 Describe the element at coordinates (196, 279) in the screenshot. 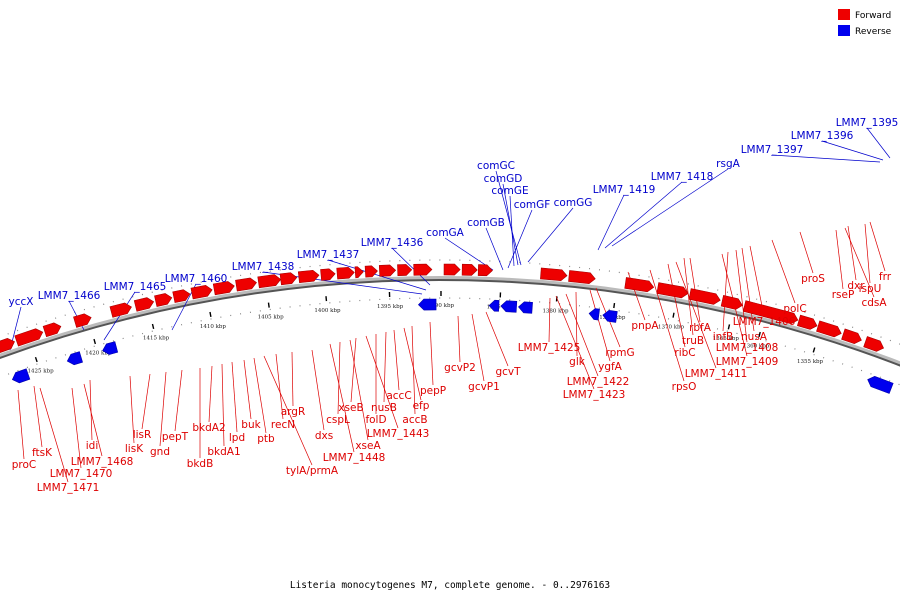

I see `reverse-gene-label: LMM7_1460` at that location.